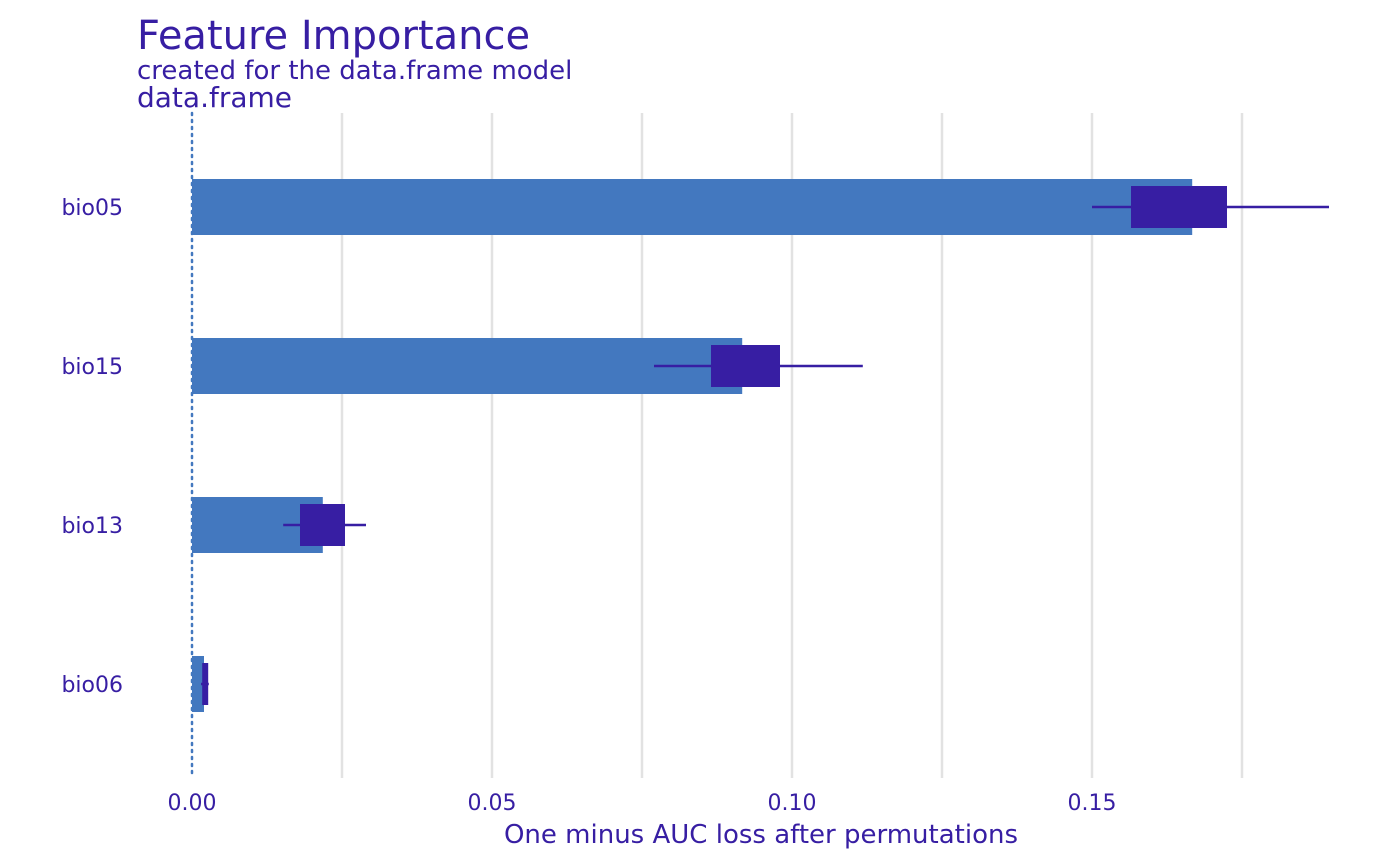 Image resolution: width=1400 pixels, height=865 pixels. Describe the element at coordinates (354, 71) in the screenshot. I see `chart-subtitle: created for the data.frame model` at that location.